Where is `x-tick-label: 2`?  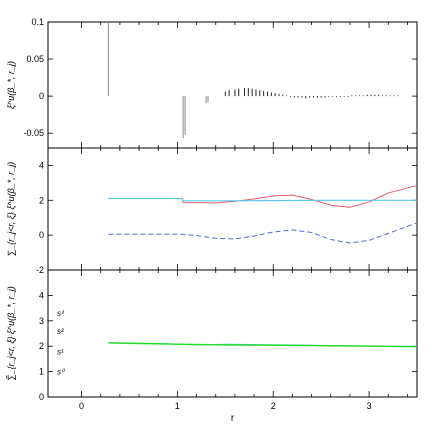
x-tick-label: 2 is located at coordinates (273, 406).